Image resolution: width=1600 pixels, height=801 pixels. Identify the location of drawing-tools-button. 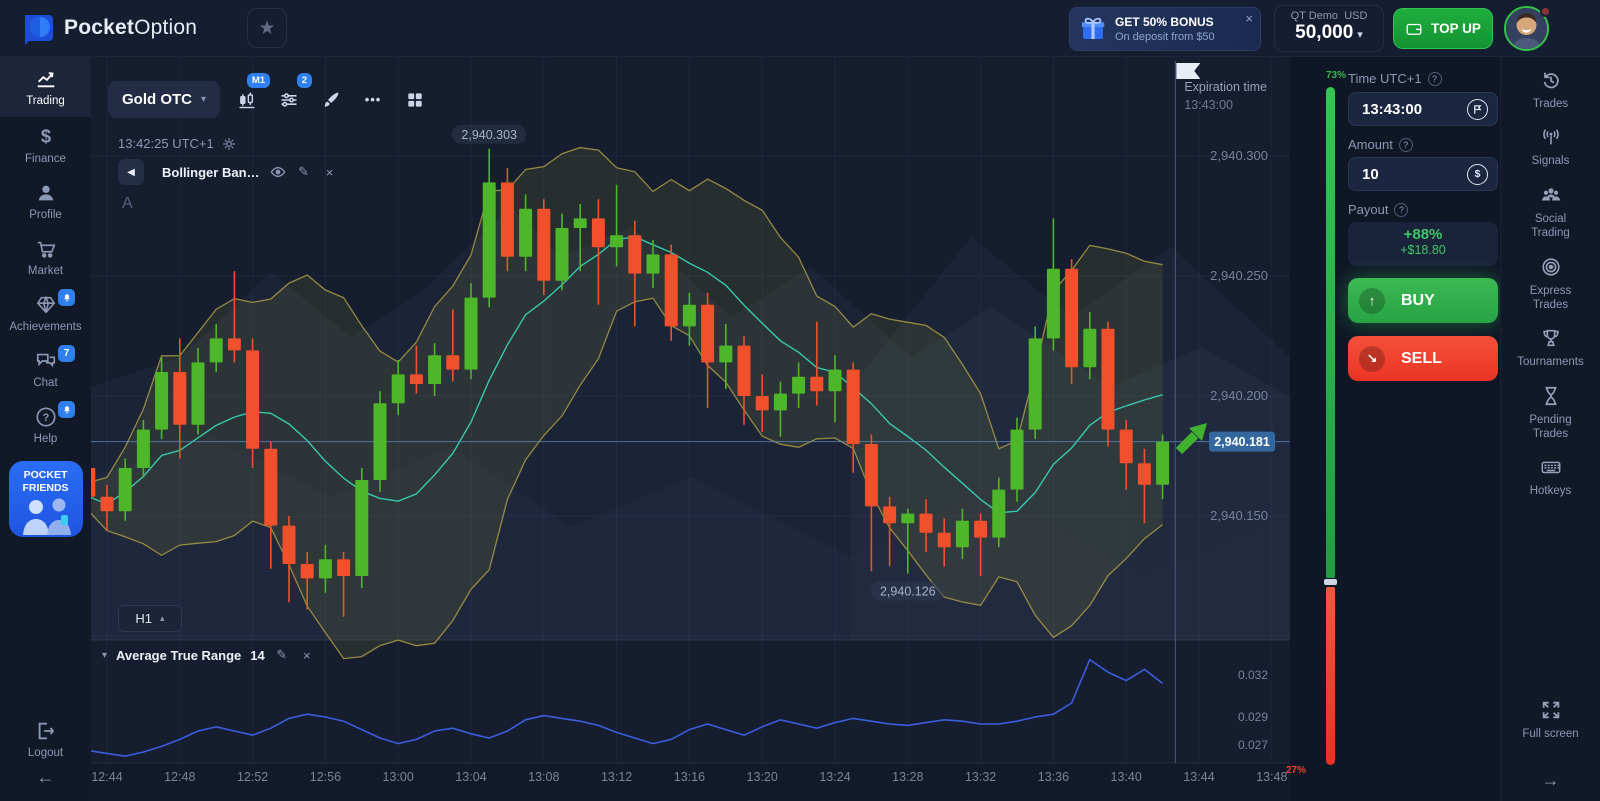
(331, 99).